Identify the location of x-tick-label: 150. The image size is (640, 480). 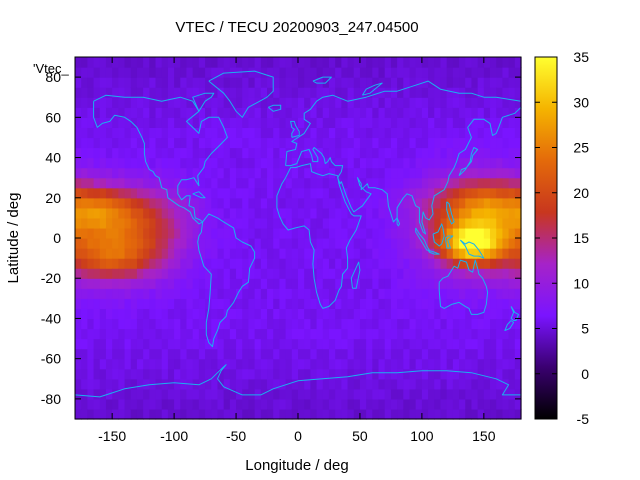
(484, 436).